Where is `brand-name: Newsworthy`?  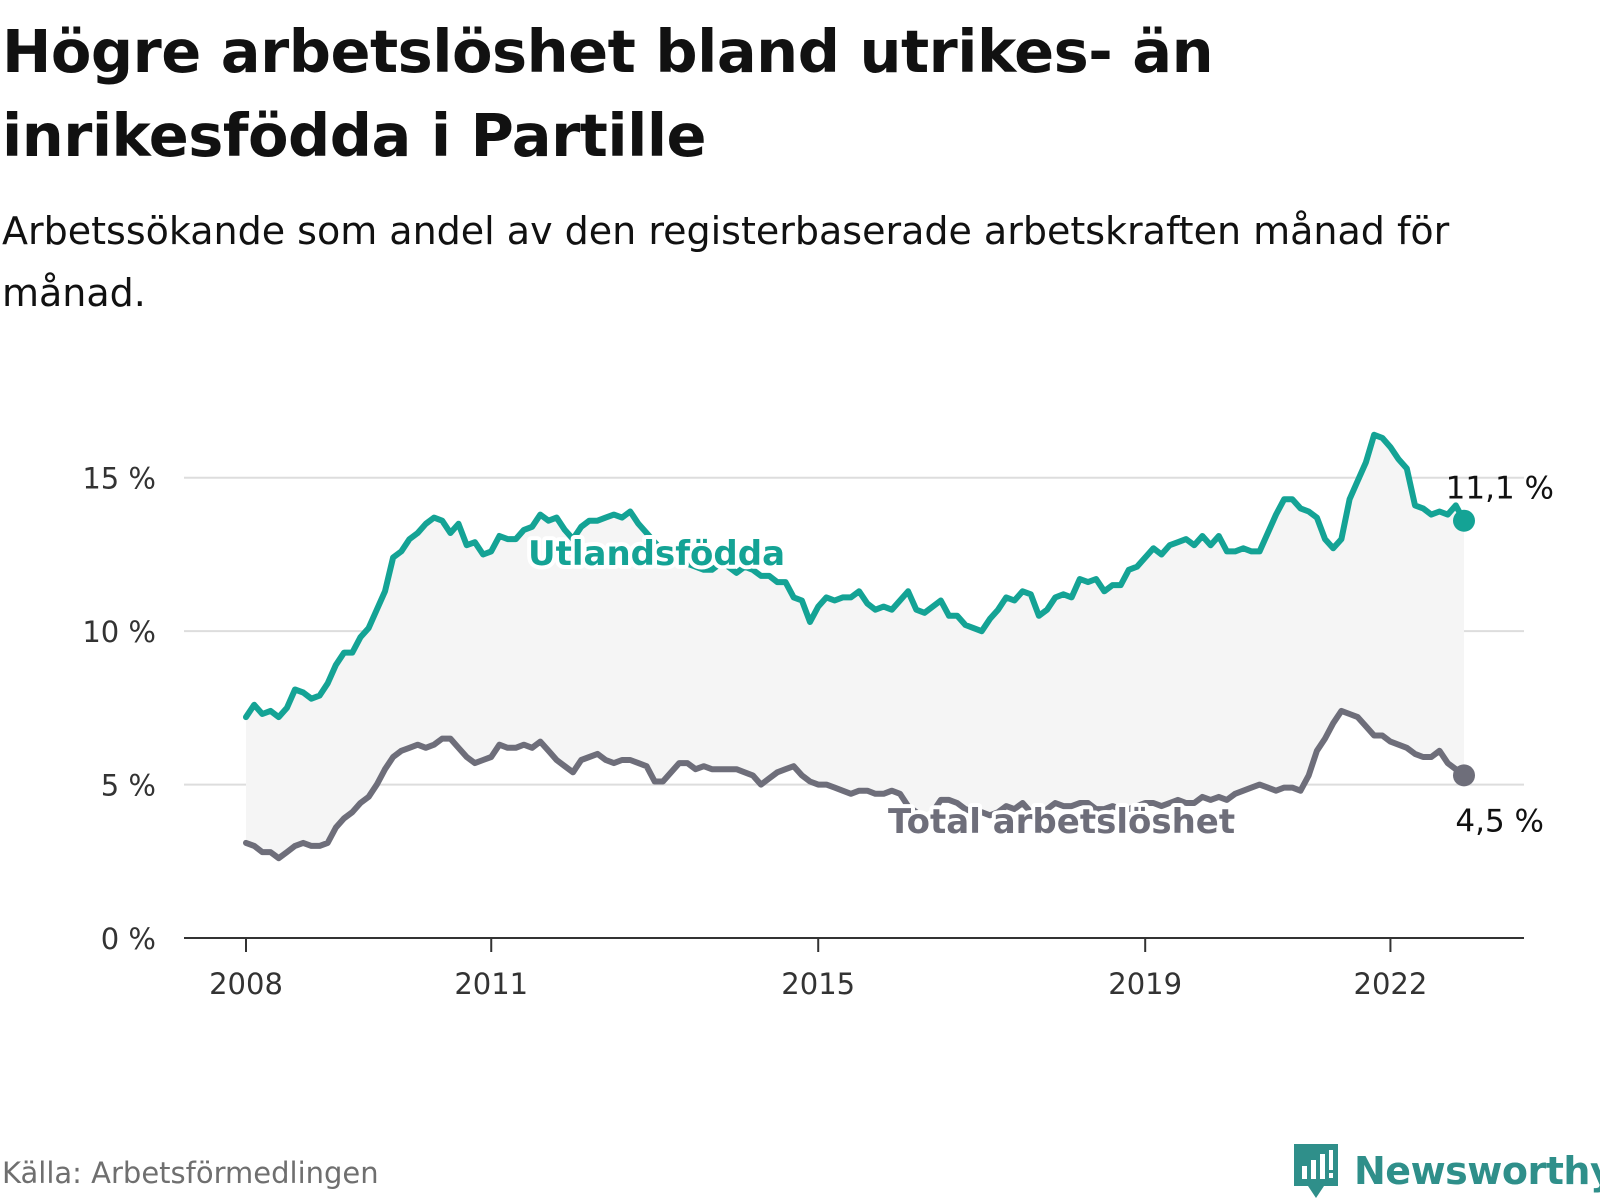
brand-name: Newsworthy is located at coordinates (1477, 1171).